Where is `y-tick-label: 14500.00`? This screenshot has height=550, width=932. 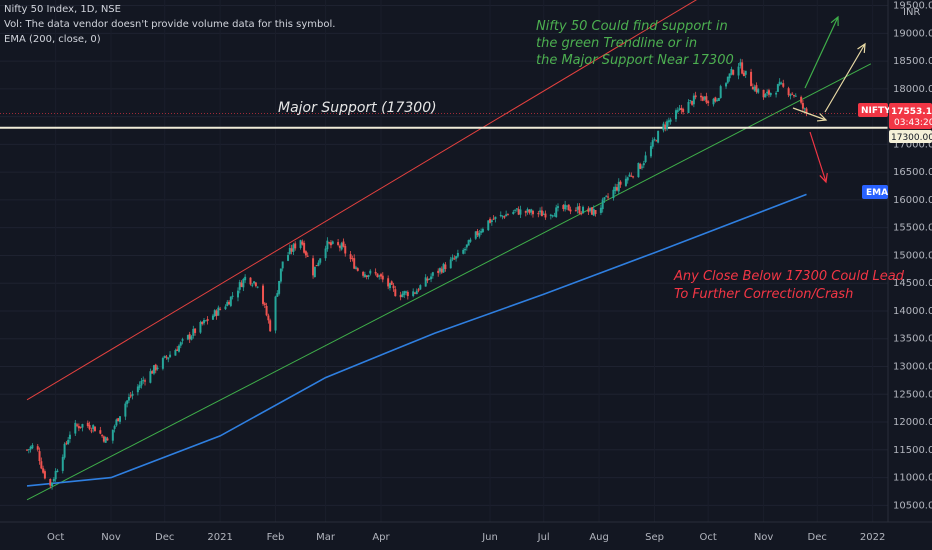
y-tick-label: 14500.00 is located at coordinates (912, 283).